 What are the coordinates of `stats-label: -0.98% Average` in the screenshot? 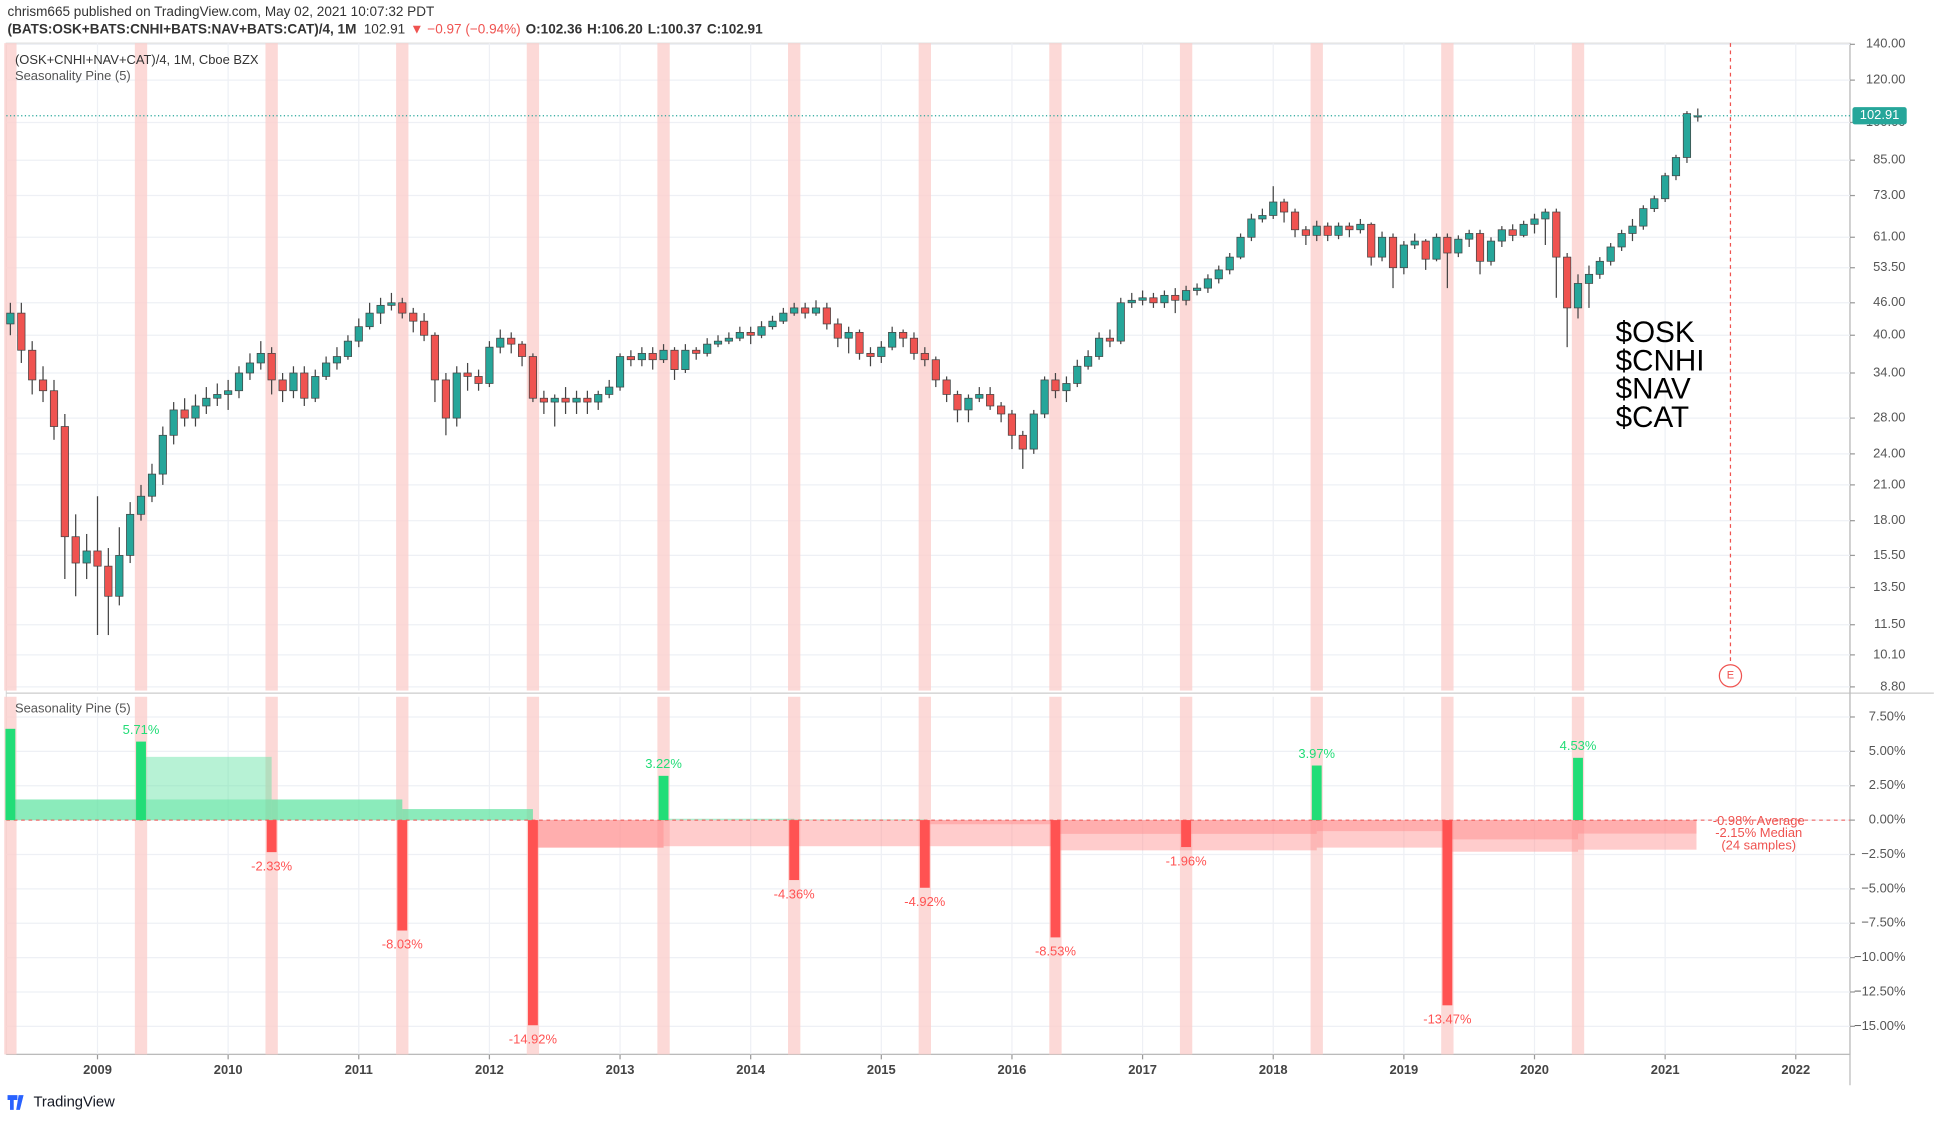 It's located at (1759, 820).